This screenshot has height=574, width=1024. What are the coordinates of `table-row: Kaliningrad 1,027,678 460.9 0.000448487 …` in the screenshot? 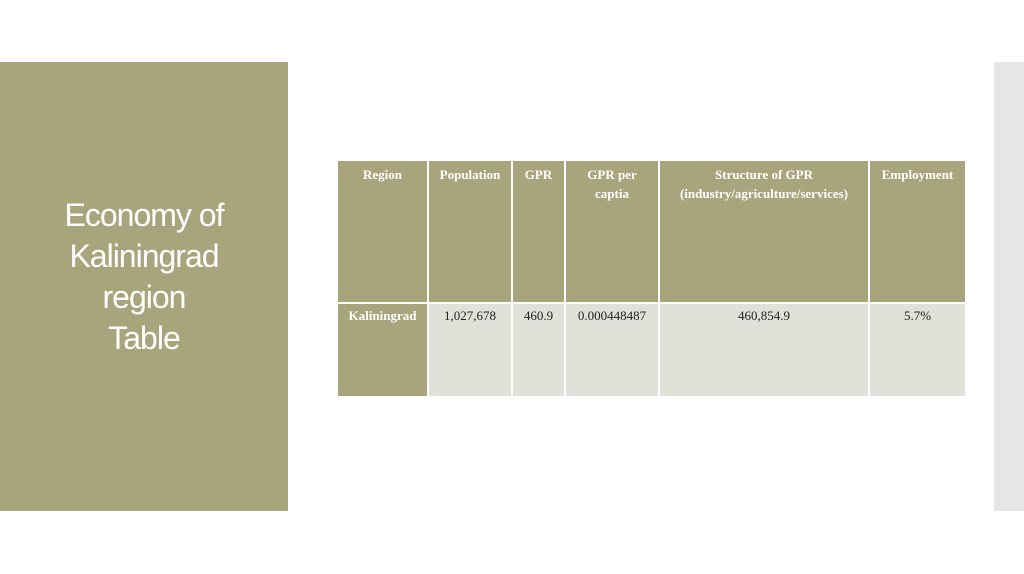 It's located at (651, 350).